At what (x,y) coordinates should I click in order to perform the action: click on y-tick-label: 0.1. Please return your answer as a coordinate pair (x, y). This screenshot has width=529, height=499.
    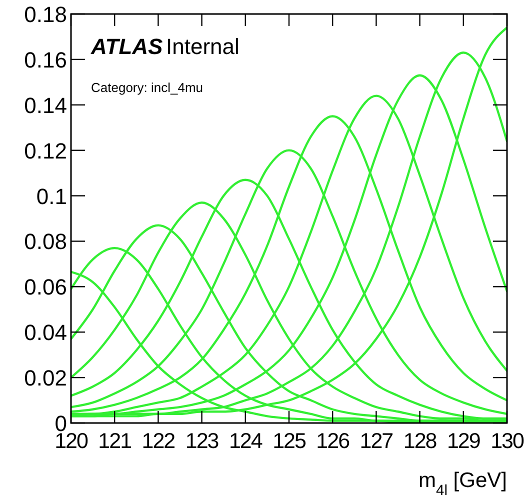
    Looking at the image, I should click on (51, 196).